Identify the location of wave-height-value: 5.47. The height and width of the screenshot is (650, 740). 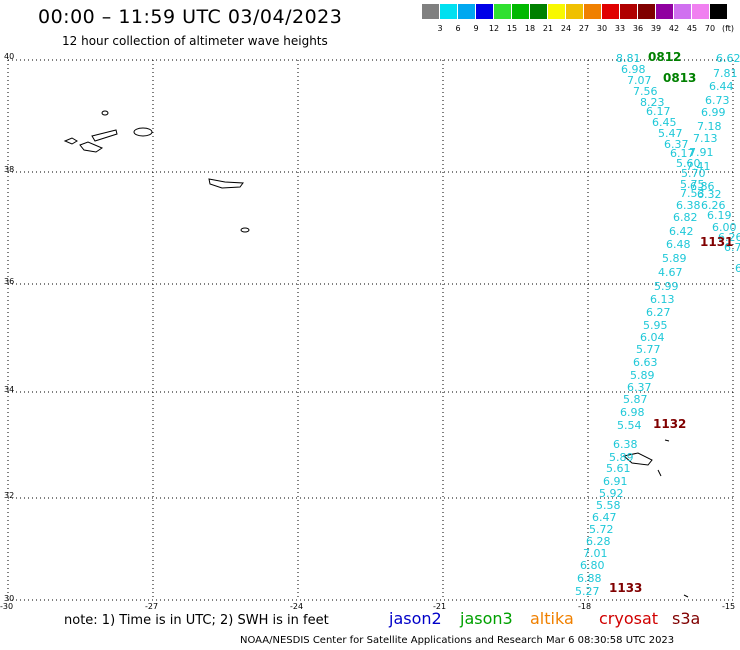
(670, 133).